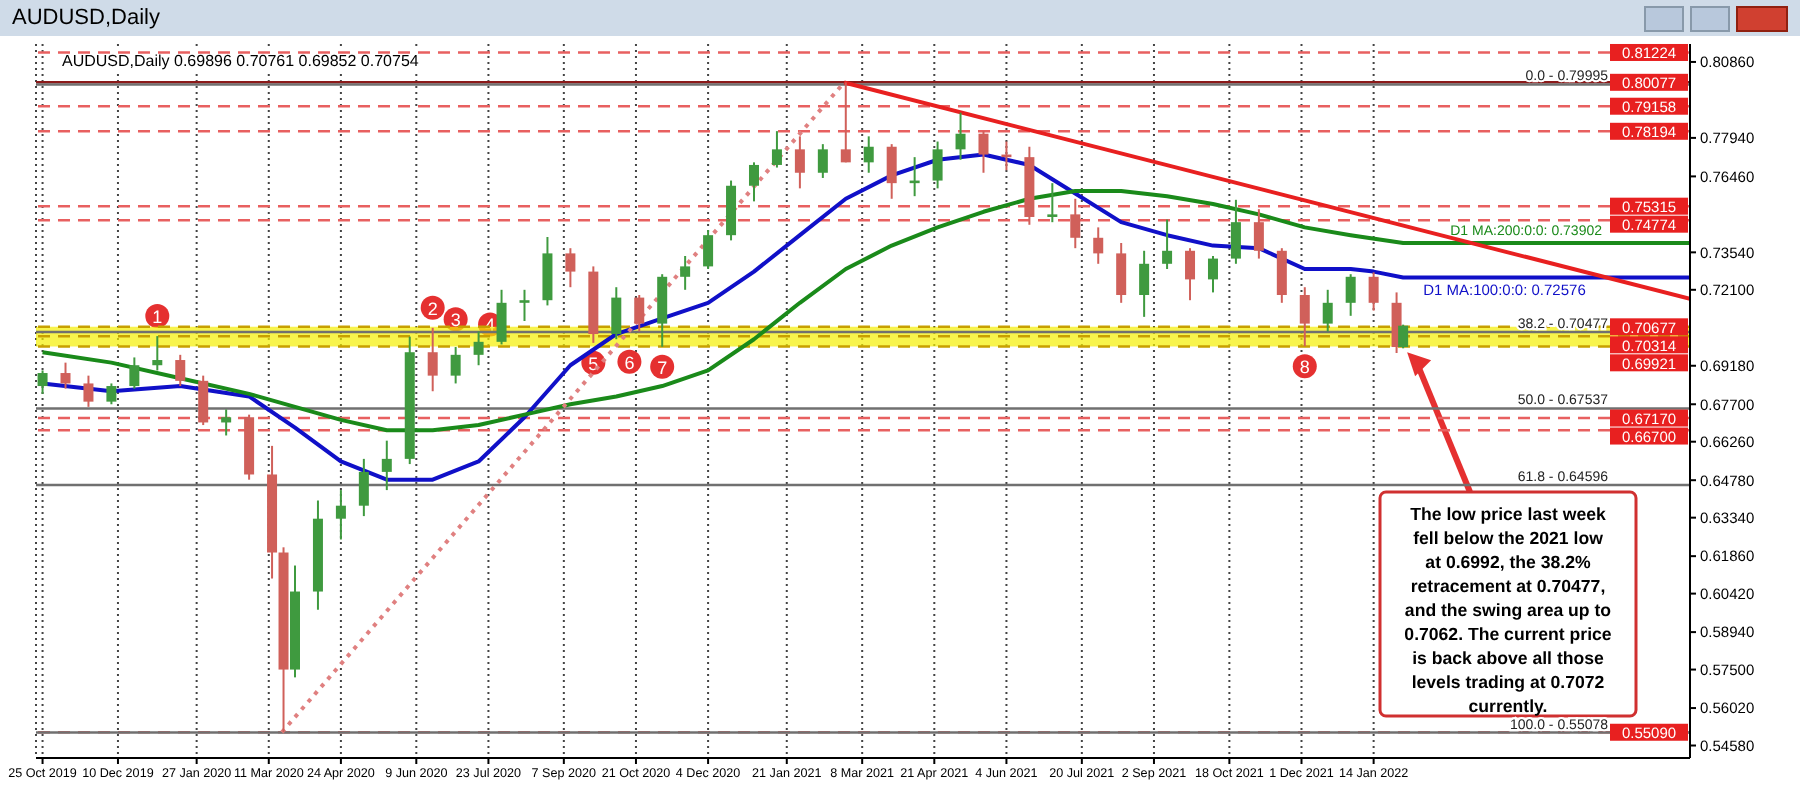  I want to click on annotation: 7, so click(662, 367).